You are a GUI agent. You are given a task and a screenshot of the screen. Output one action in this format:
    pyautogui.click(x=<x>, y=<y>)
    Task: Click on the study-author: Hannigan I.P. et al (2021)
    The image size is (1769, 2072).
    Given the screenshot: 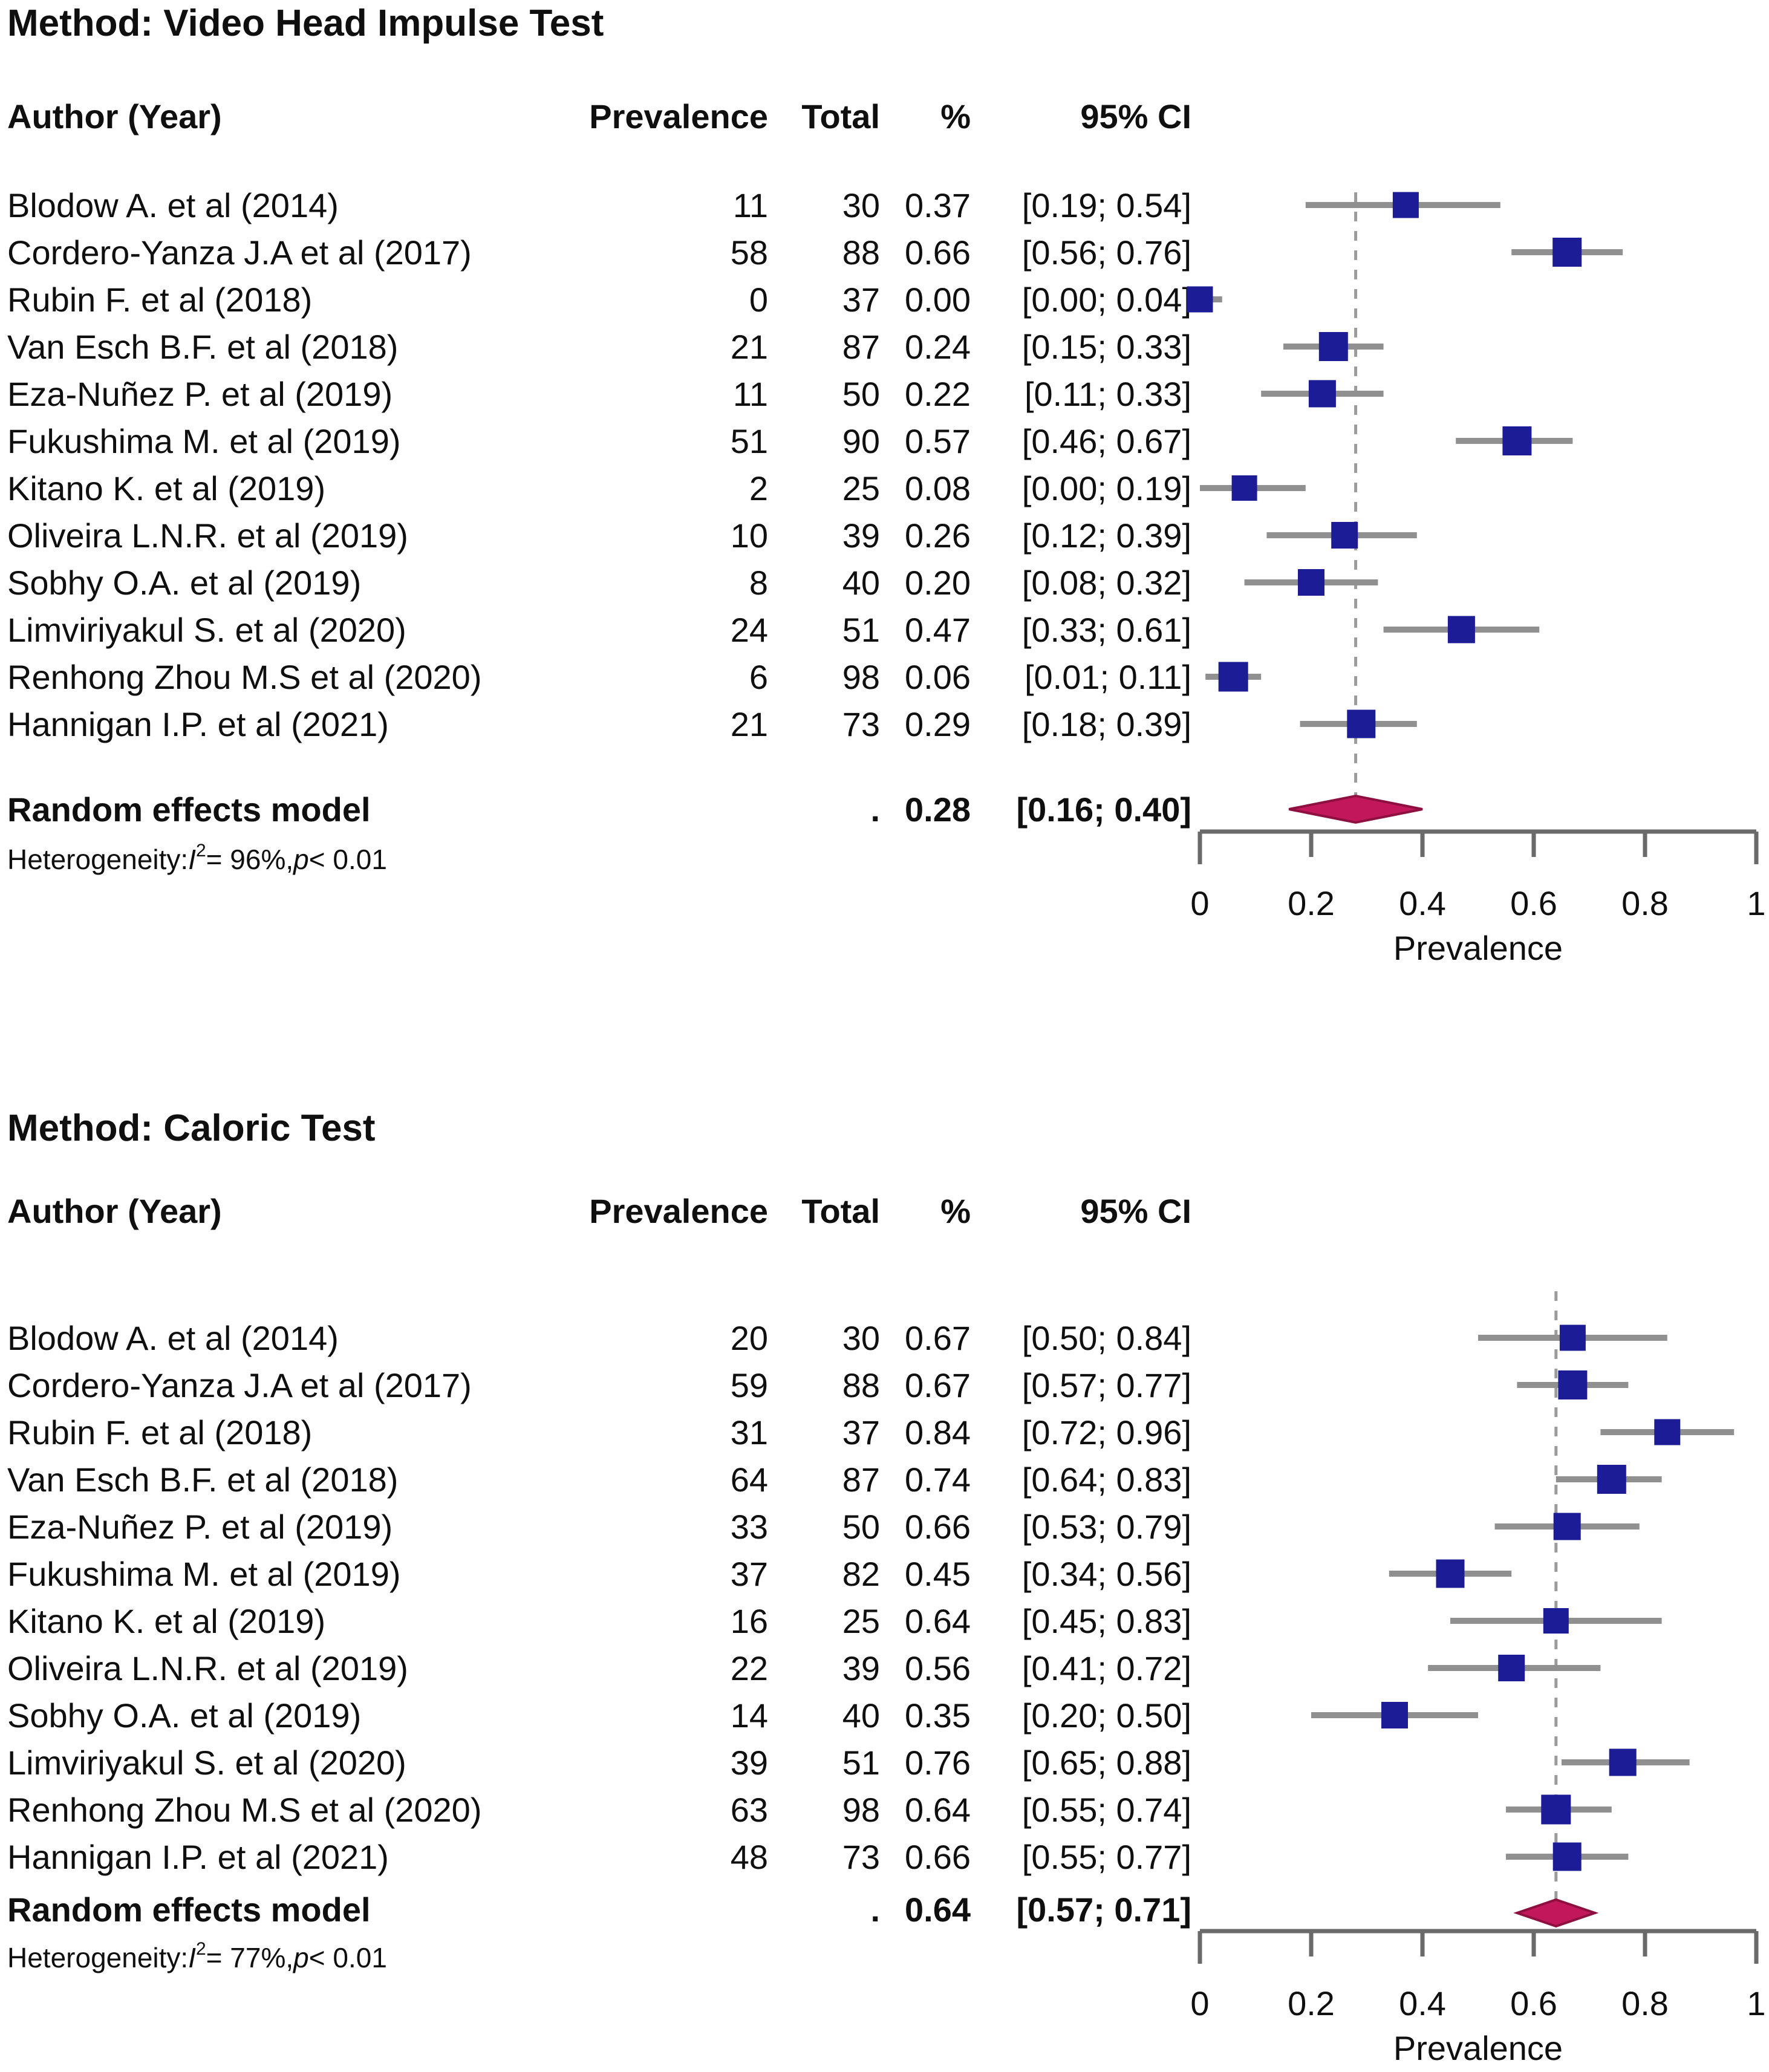 What is the action you would take?
    pyautogui.click(x=198, y=1857)
    